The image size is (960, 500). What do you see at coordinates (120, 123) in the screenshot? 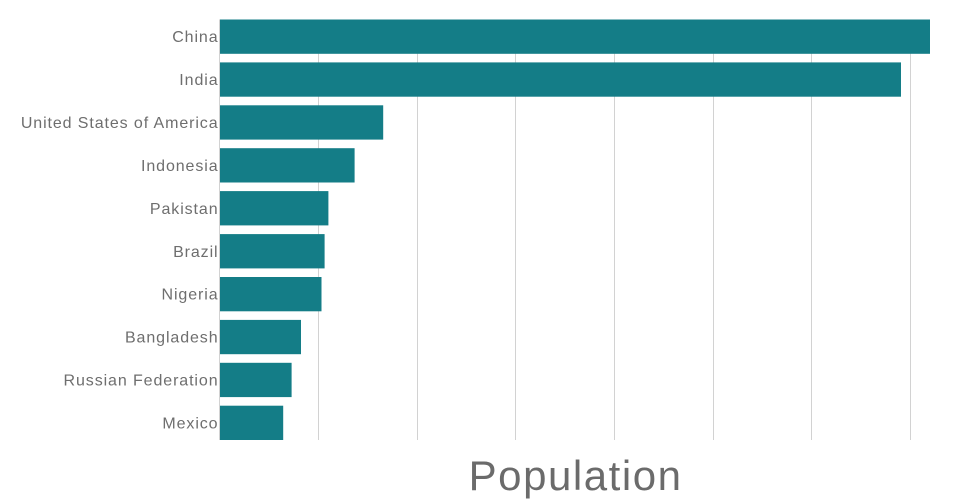
I see `svg-text: United States of America` at bounding box center [120, 123].